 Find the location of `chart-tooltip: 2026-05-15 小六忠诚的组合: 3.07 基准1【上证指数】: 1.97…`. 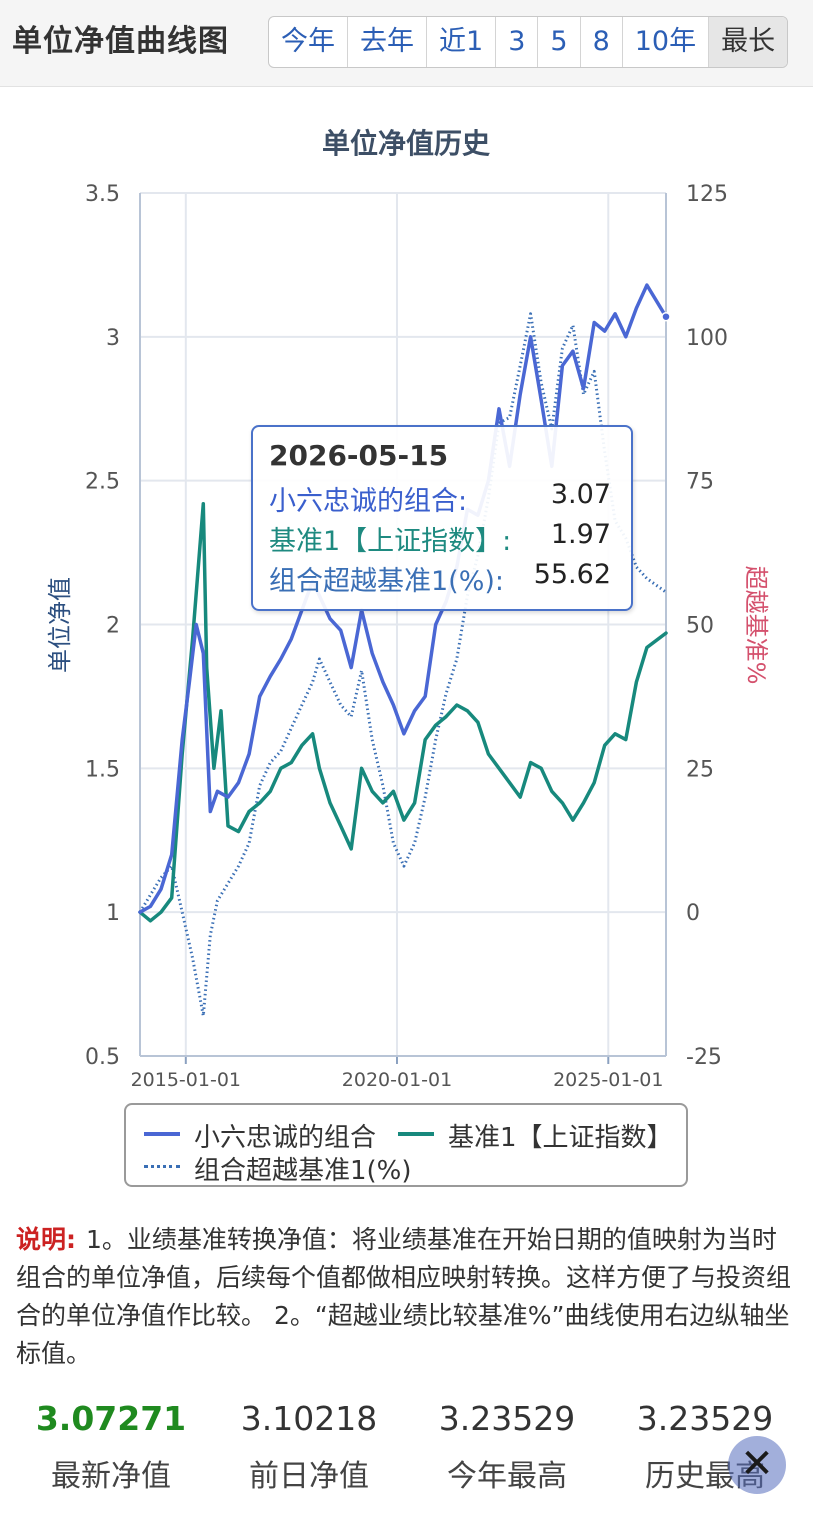

chart-tooltip: 2026-05-15 小六忠诚的组合: 3.07 基准1【上证指数】: 1.97… is located at coordinates (442, 518).